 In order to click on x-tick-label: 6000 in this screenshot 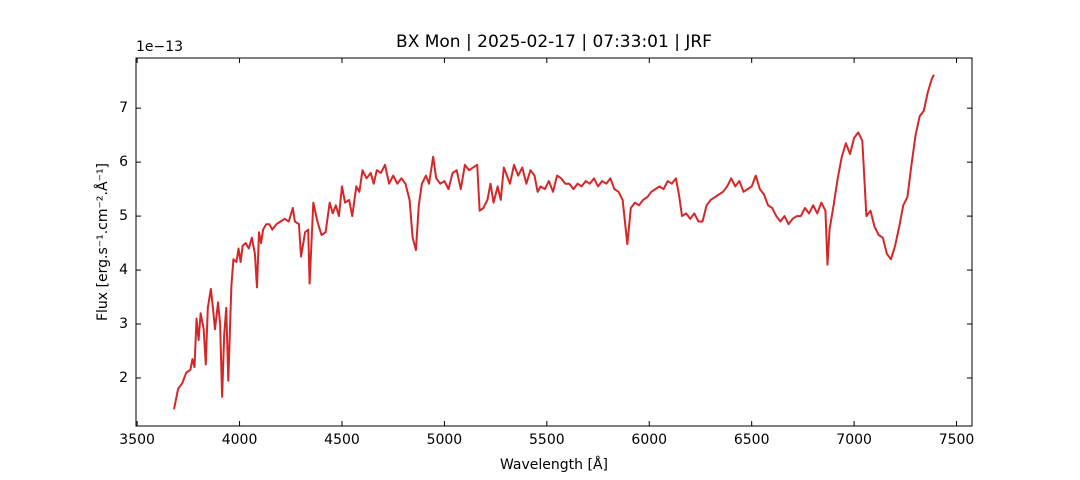, I will do `click(649, 440)`.